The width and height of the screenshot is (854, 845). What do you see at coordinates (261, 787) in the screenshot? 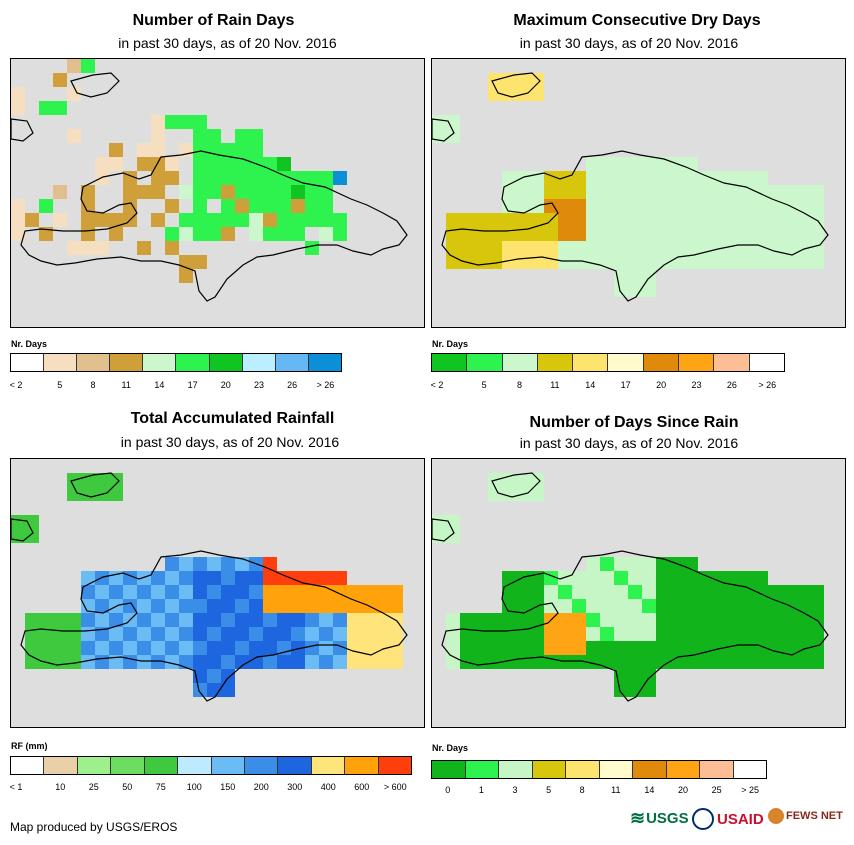
I see `legend-label: 200` at bounding box center [261, 787].